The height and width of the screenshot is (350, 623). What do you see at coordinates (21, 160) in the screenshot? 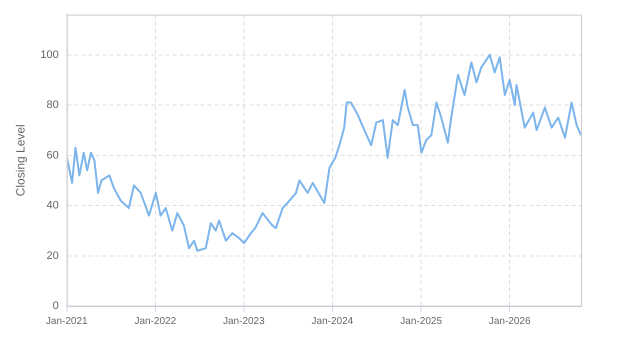
I see `y-axis-title: Closing Level` at bounding box center [21, 160].